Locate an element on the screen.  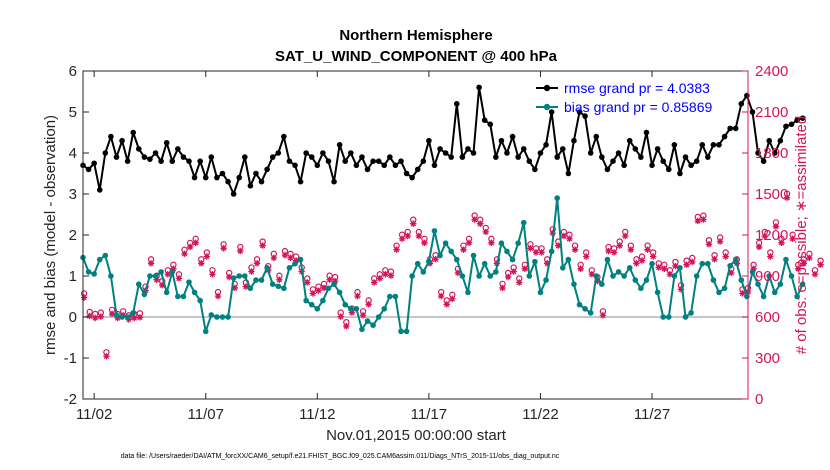
y-right-tick-label: 300 is located at coordinates (767, 358).